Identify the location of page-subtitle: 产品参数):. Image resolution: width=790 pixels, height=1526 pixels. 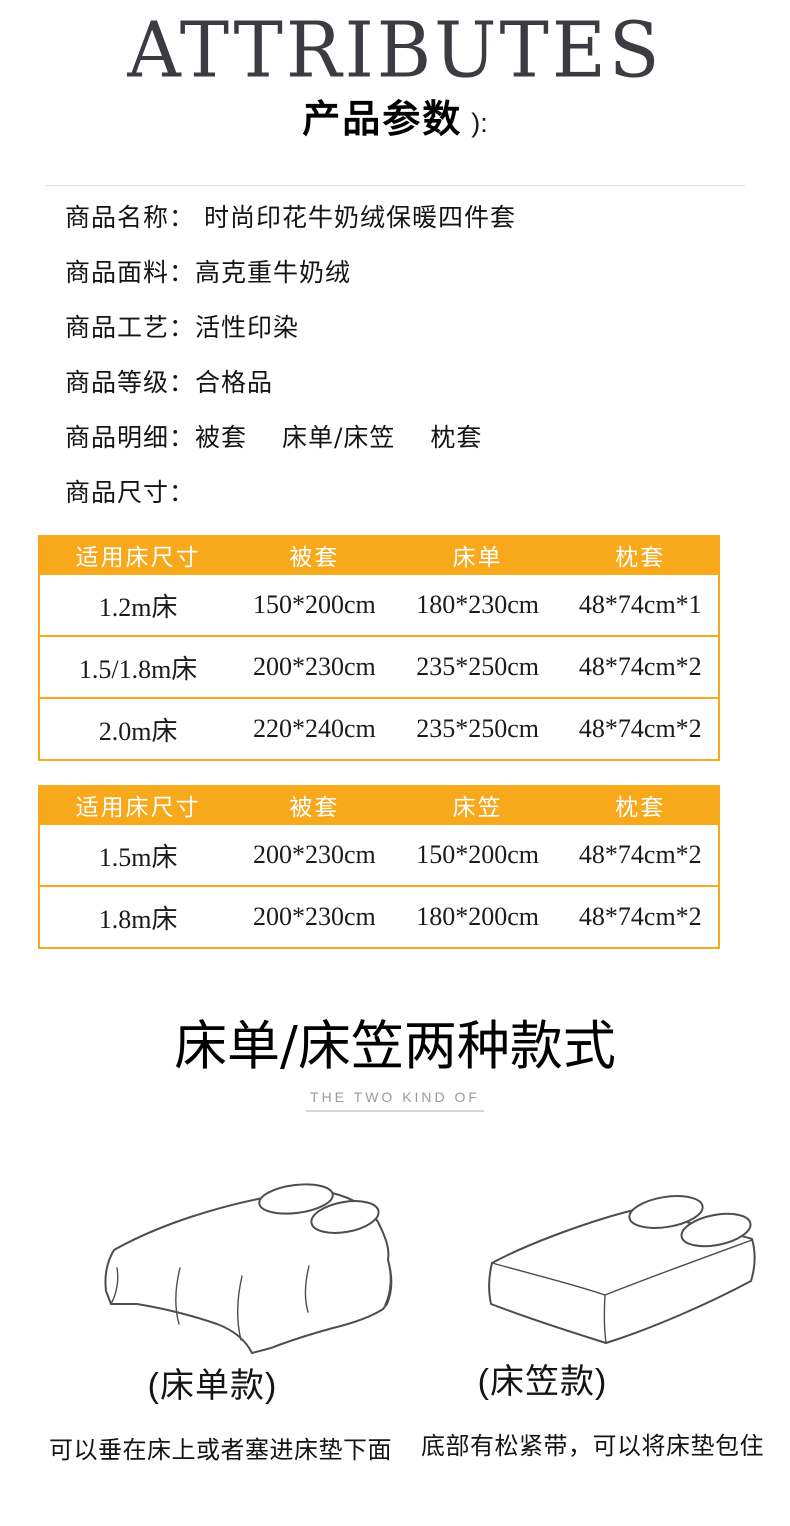
(395, 120).